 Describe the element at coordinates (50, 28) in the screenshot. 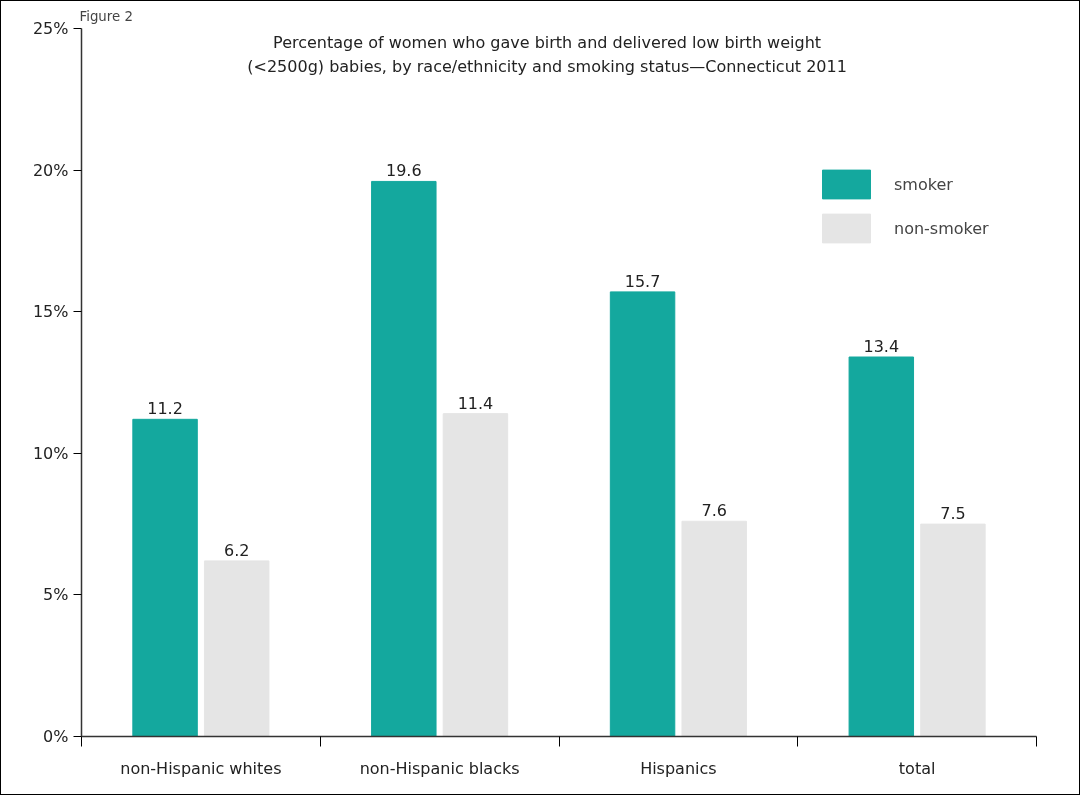

I see `y-tick-label: 25%` at that location.